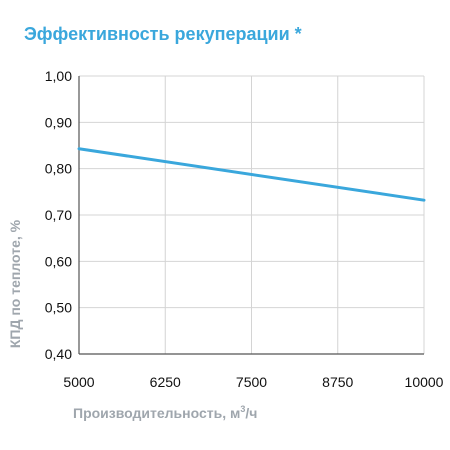  I want to click on y-tick-label: 0,90, so click(58, 122).